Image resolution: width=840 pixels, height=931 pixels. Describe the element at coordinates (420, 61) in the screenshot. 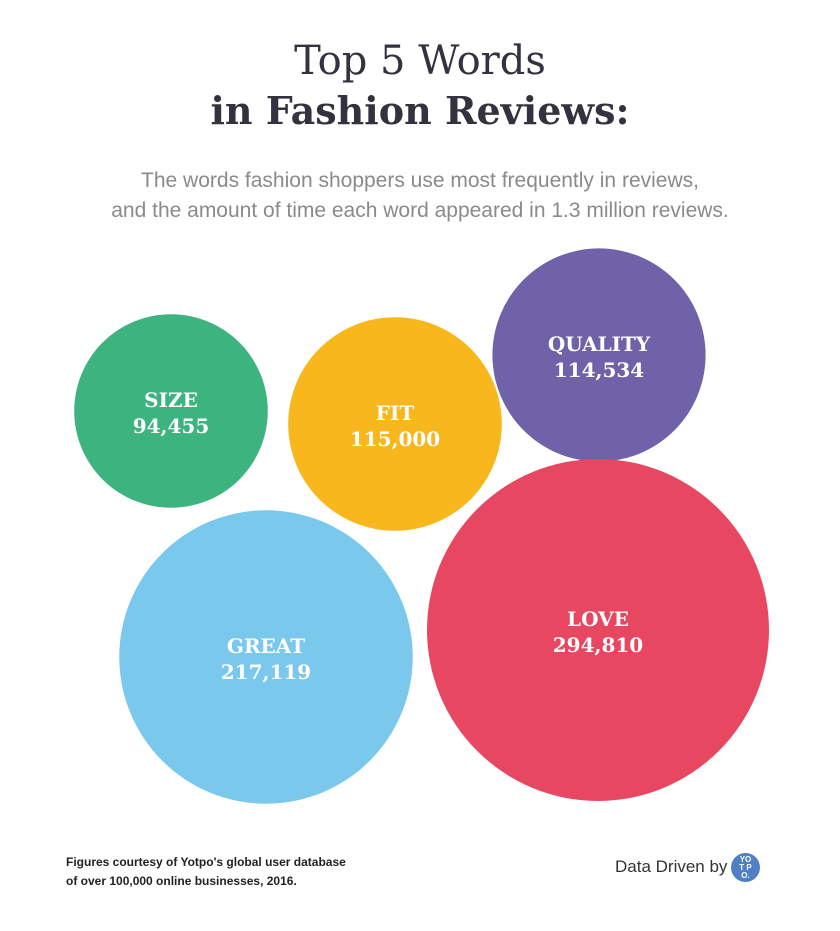

I see `title-line-1: Top 5 Words` at that location.